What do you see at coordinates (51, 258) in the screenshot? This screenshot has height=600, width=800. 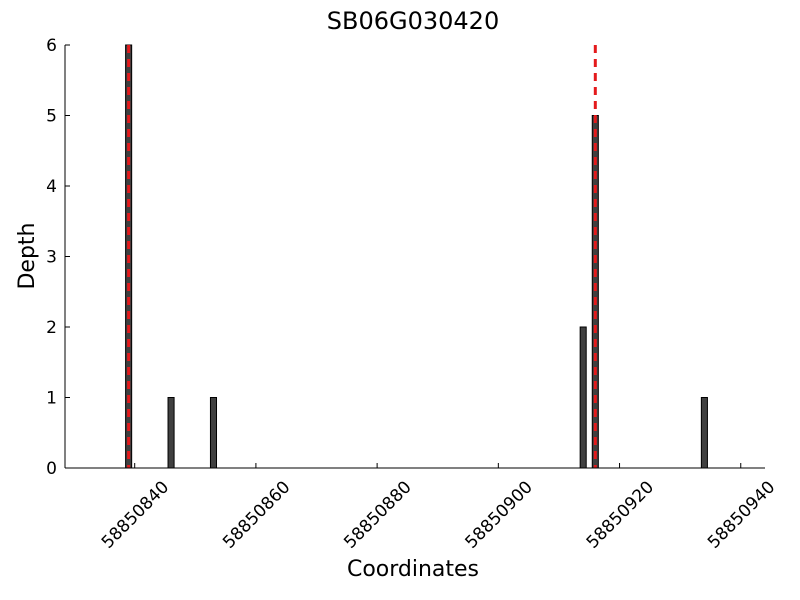 I see `y-tick-label: 3` at bounding box center [51, 258].